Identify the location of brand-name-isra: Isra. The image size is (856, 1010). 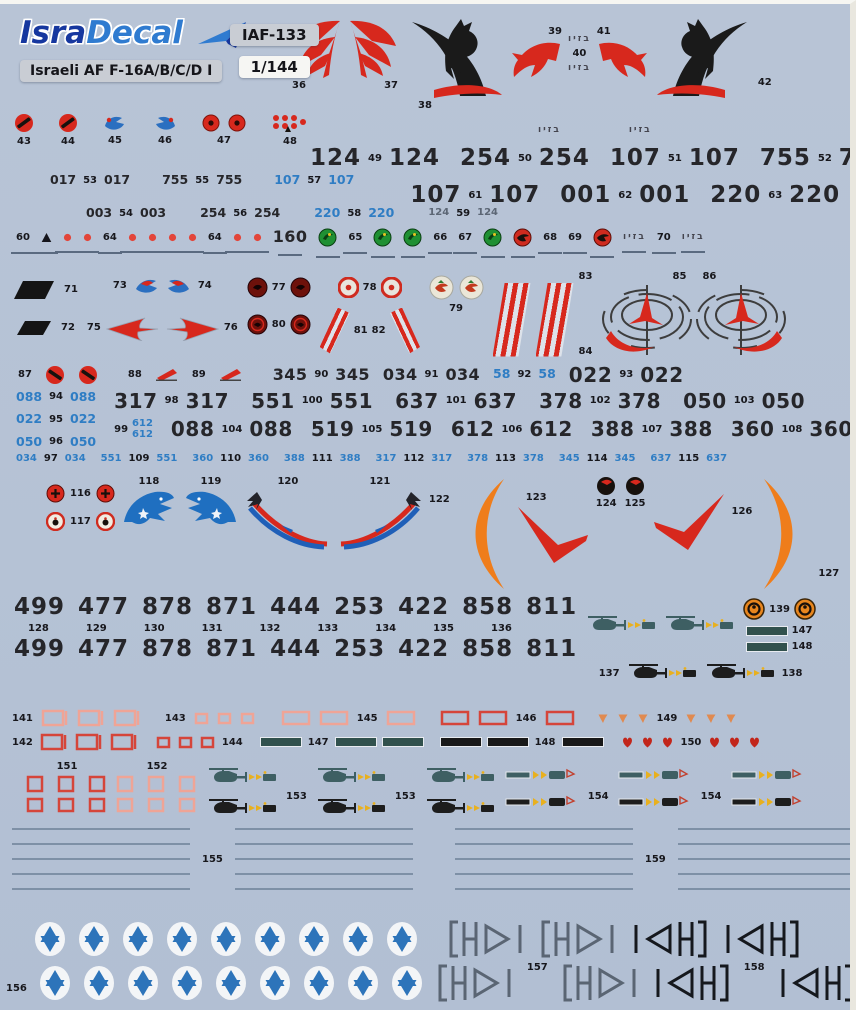
(53, 33).